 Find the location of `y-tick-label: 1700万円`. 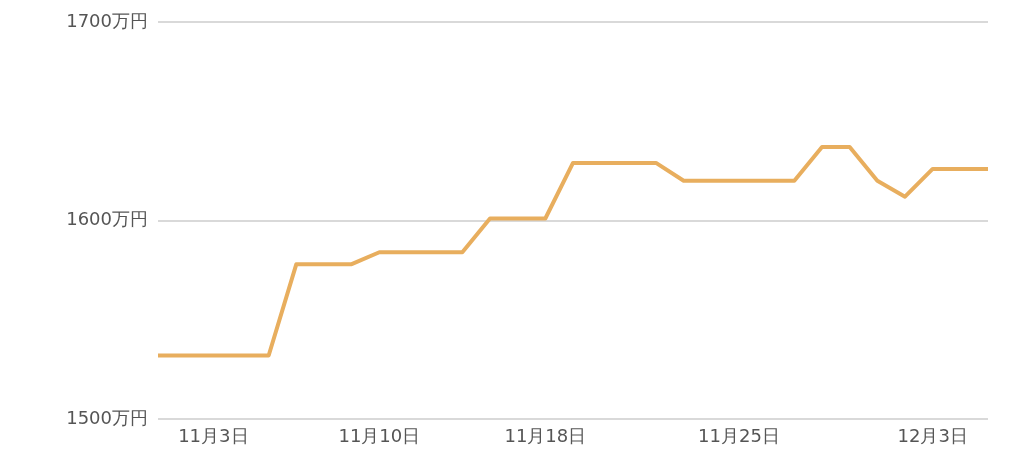

y-tick-label: 1700万円 is located at coordinates (107, 20).